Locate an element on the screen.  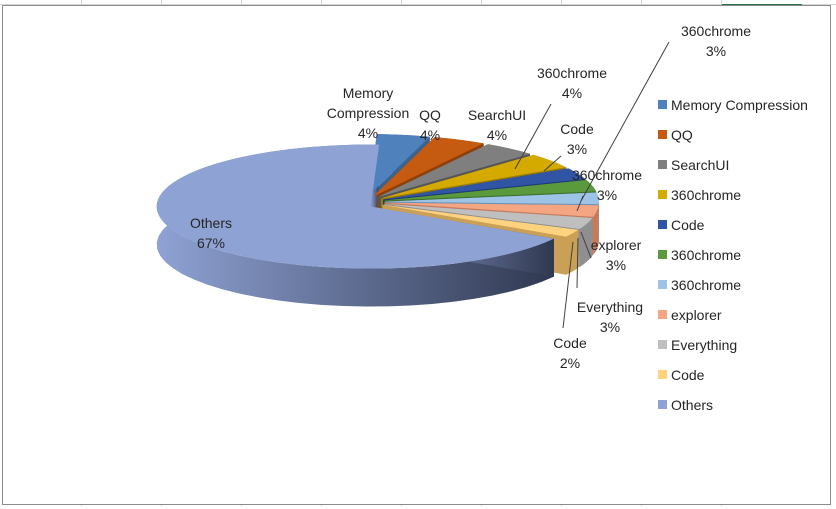
data-label-value: 2% is located at coordinates (570, 363).